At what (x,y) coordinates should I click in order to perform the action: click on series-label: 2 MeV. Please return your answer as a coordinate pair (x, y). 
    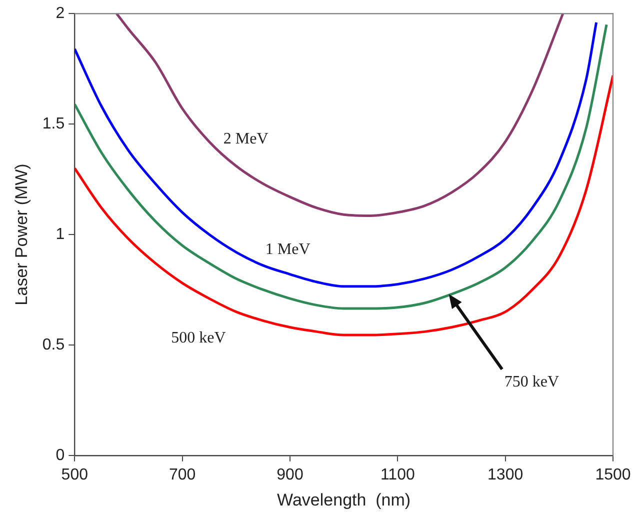
    Looking at the image, I should click on (246, 139).